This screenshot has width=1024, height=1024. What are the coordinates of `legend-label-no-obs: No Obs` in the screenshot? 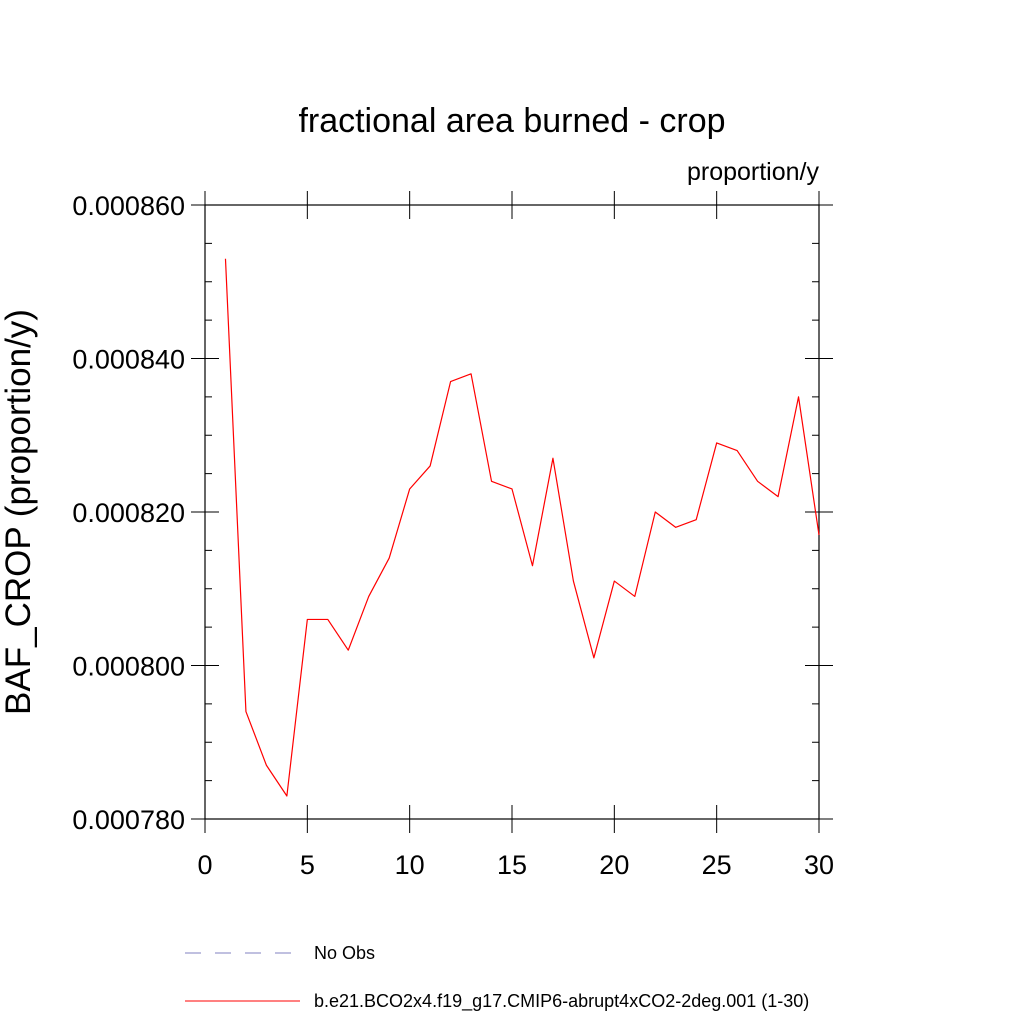 It's located at (344, 953).